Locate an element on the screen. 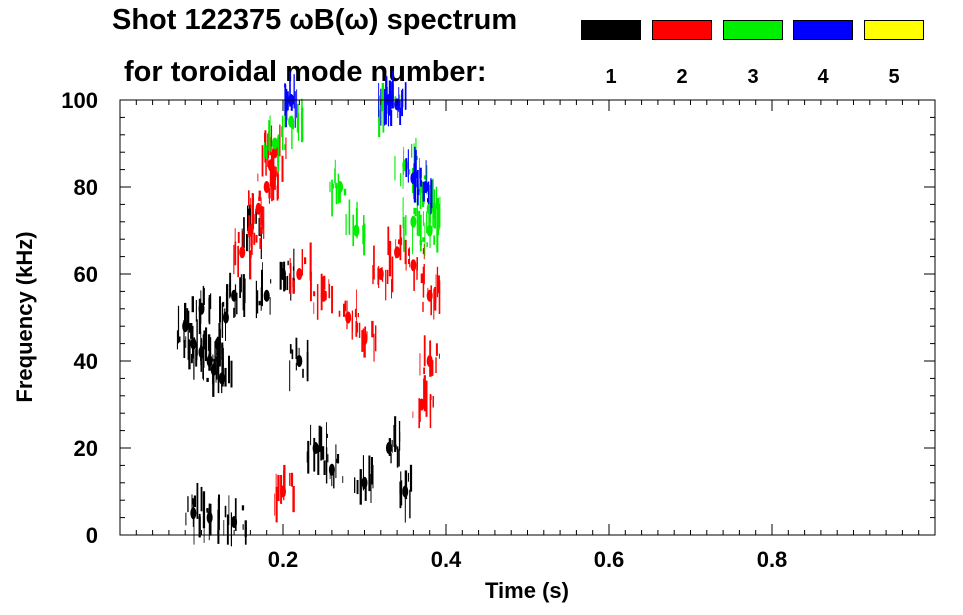 This screenshot has height=615, width=963. y-tick-label: 60 is located at coordinates (86, 274).